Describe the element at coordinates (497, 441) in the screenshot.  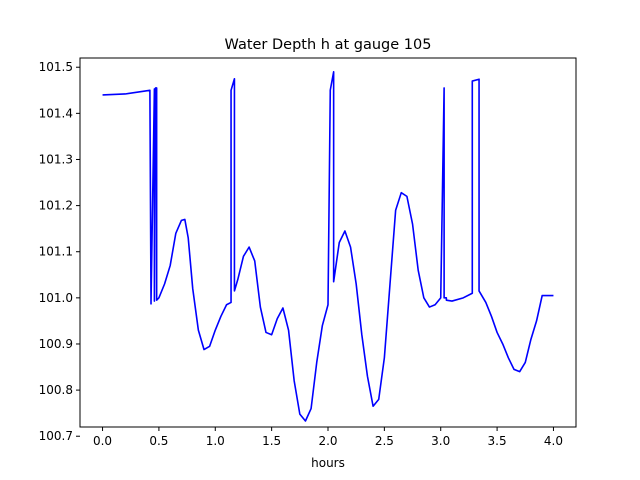
I see `x-tick-label: 3.5` at that location.